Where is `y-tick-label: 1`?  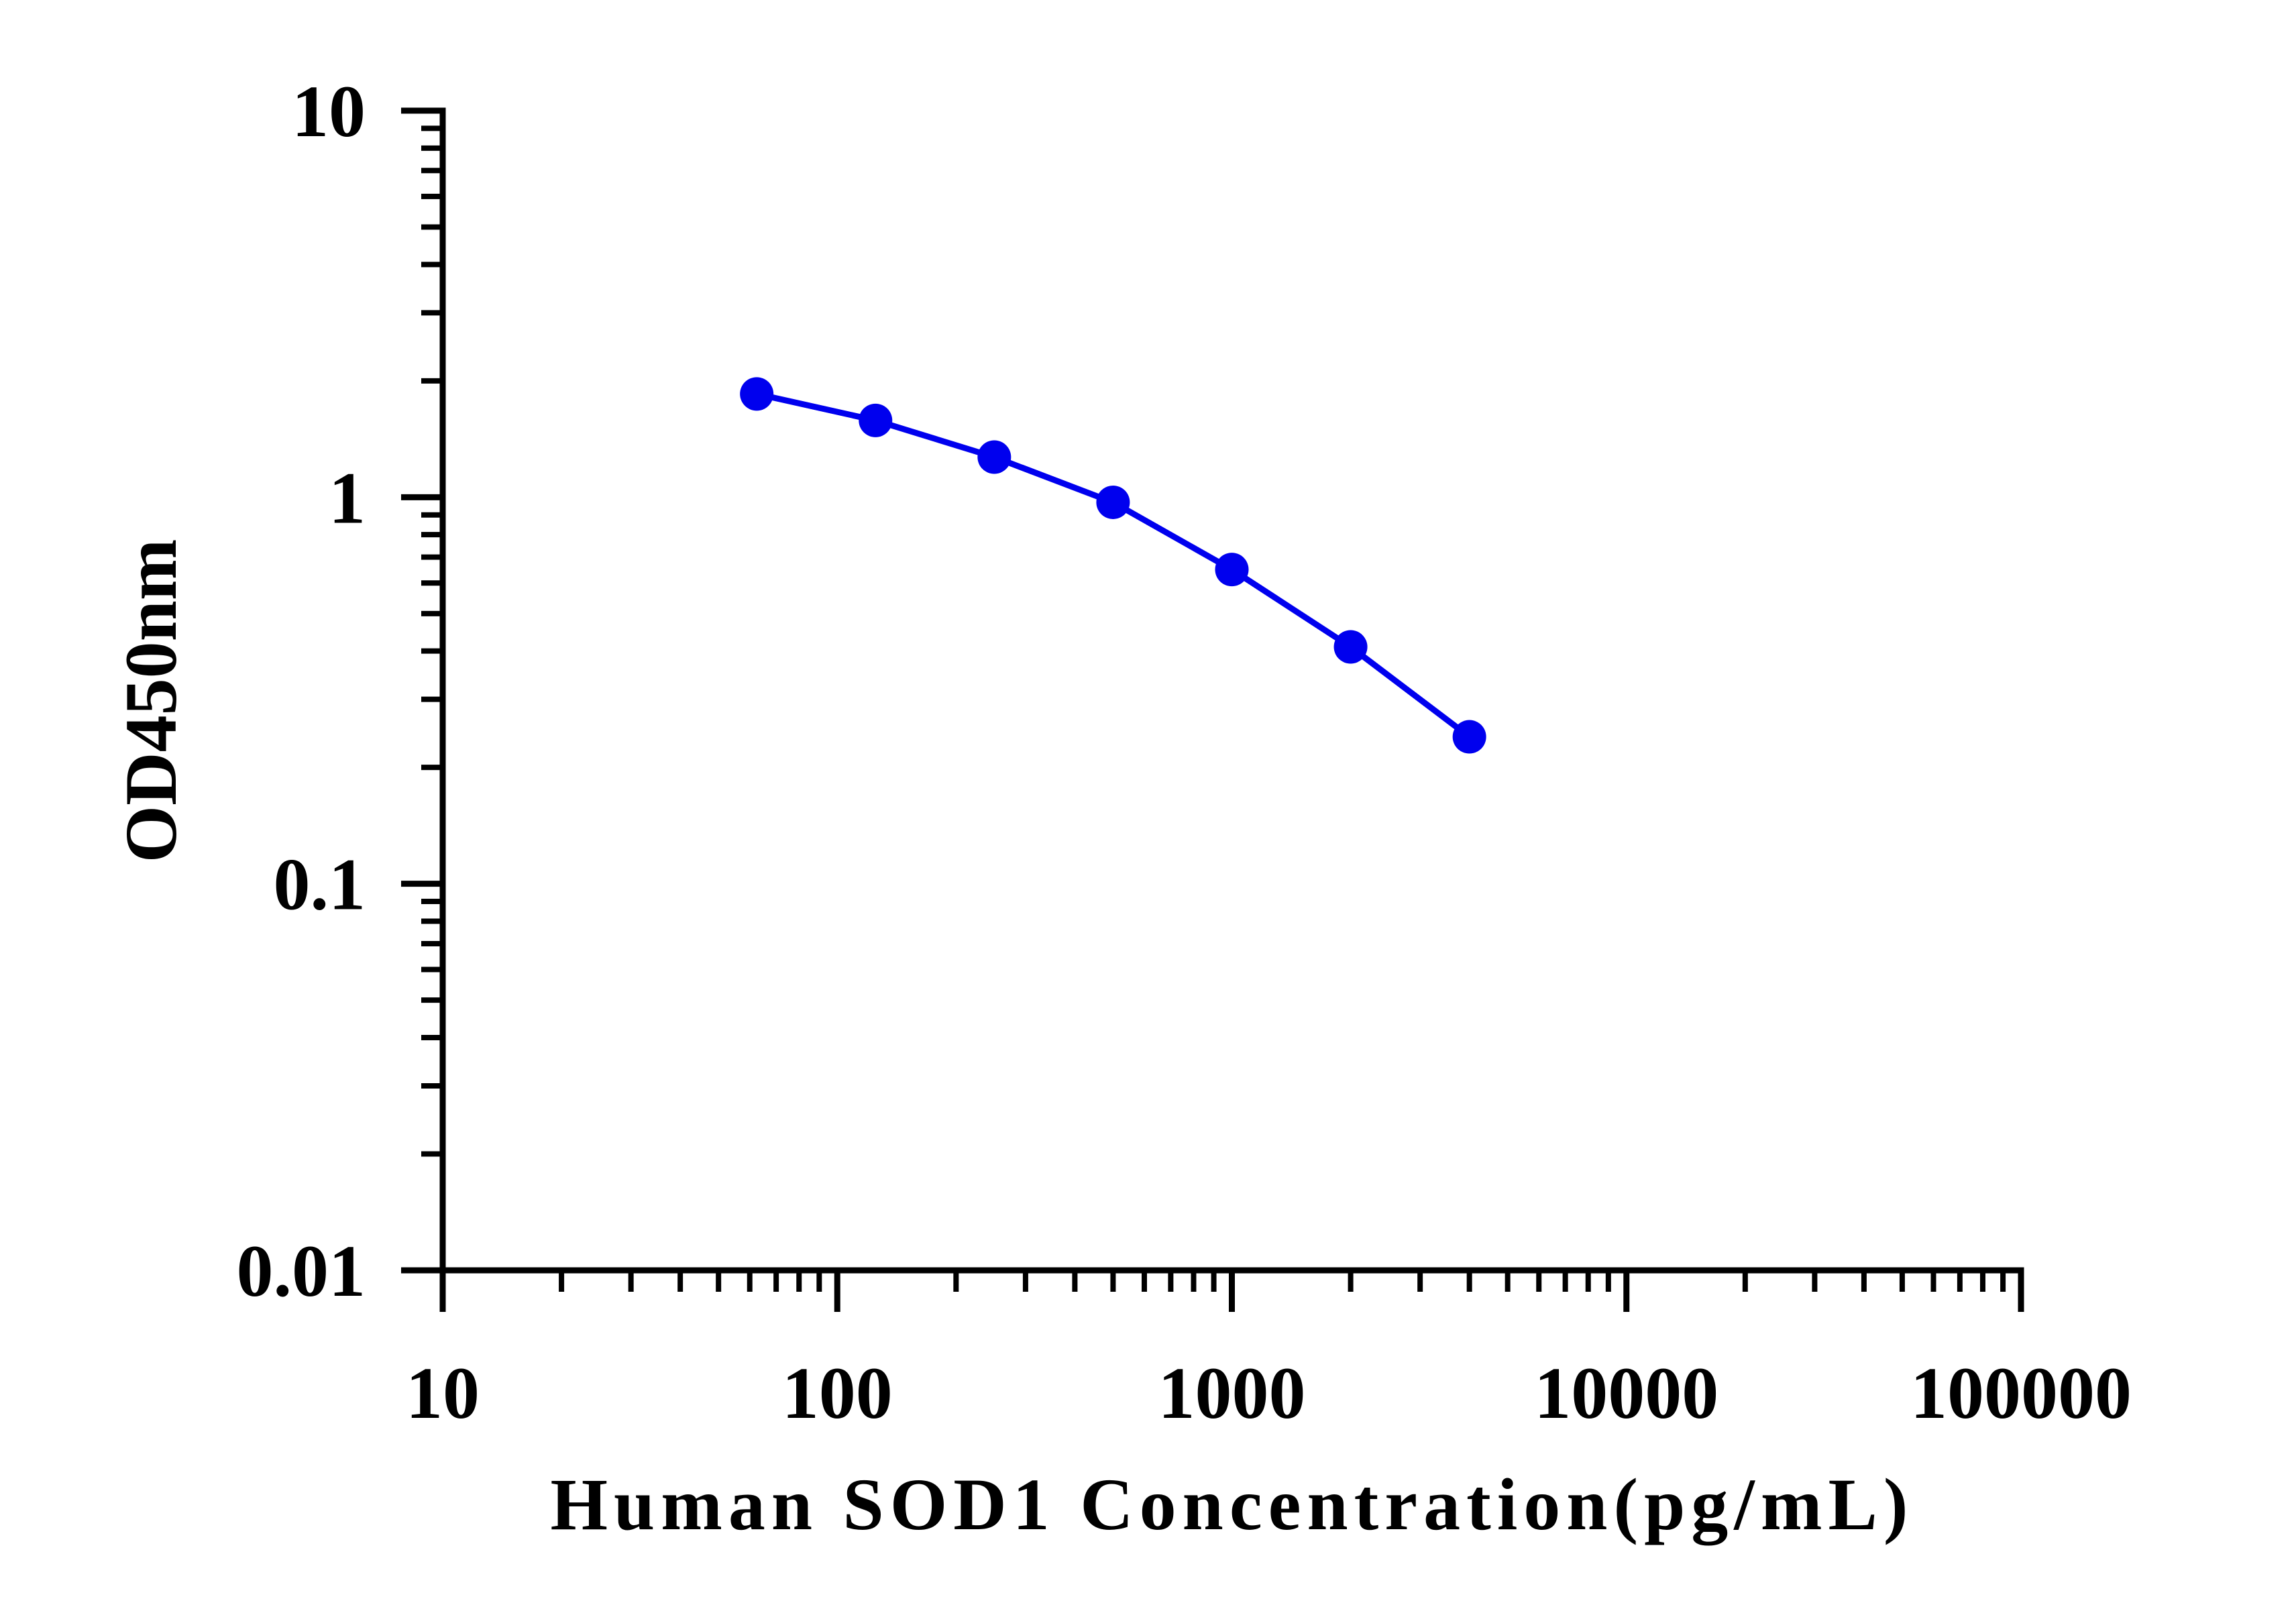 y-tick-label: 1 is located at coordinates (347, 498).